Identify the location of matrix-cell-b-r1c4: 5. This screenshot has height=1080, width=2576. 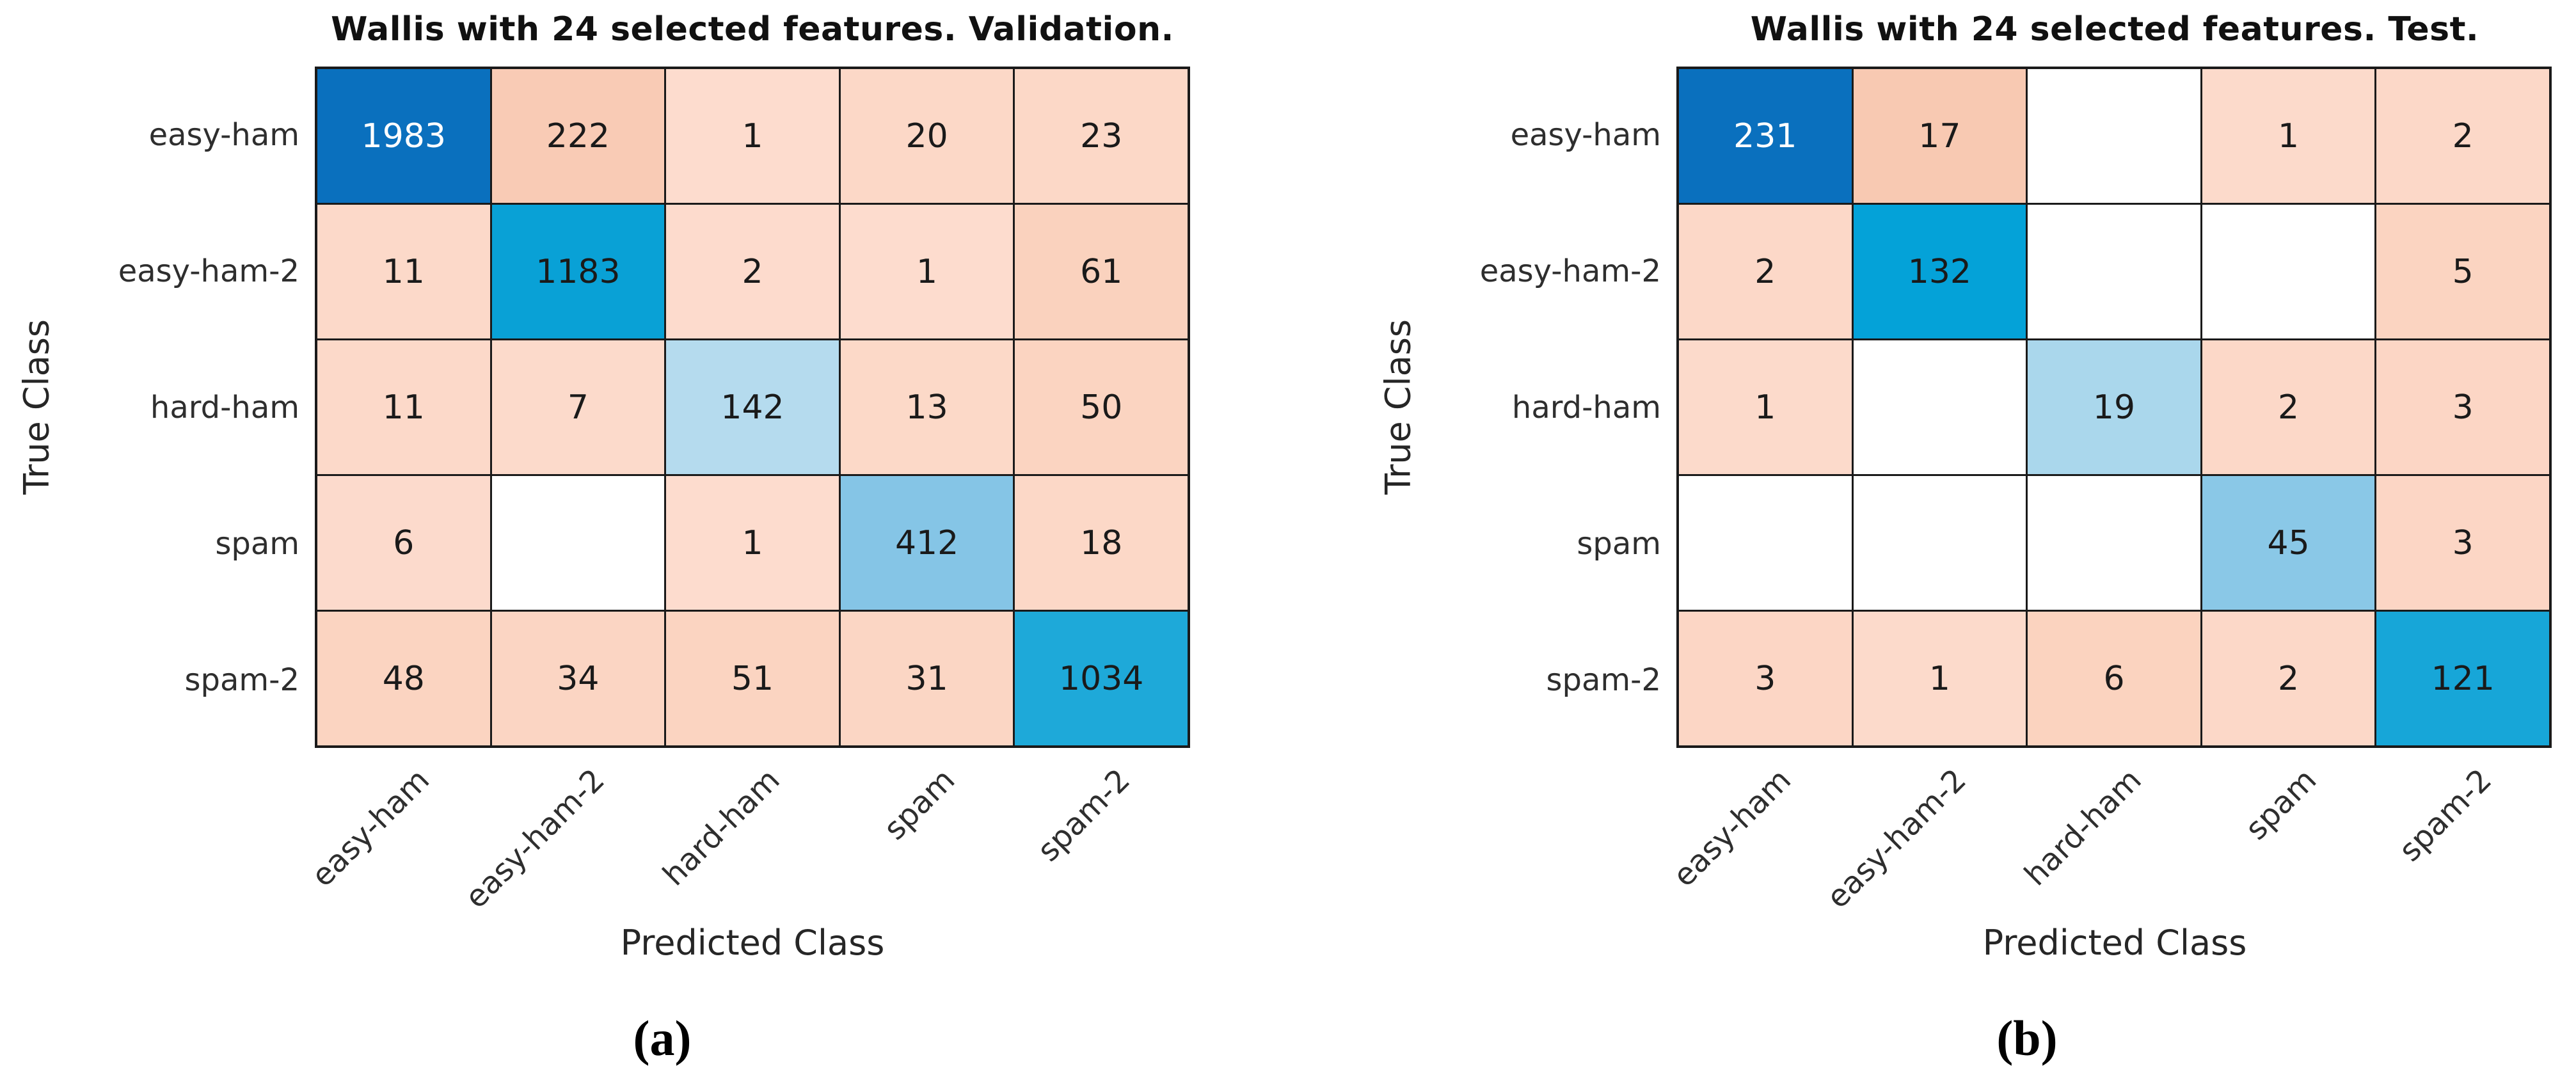
(2462, 271).